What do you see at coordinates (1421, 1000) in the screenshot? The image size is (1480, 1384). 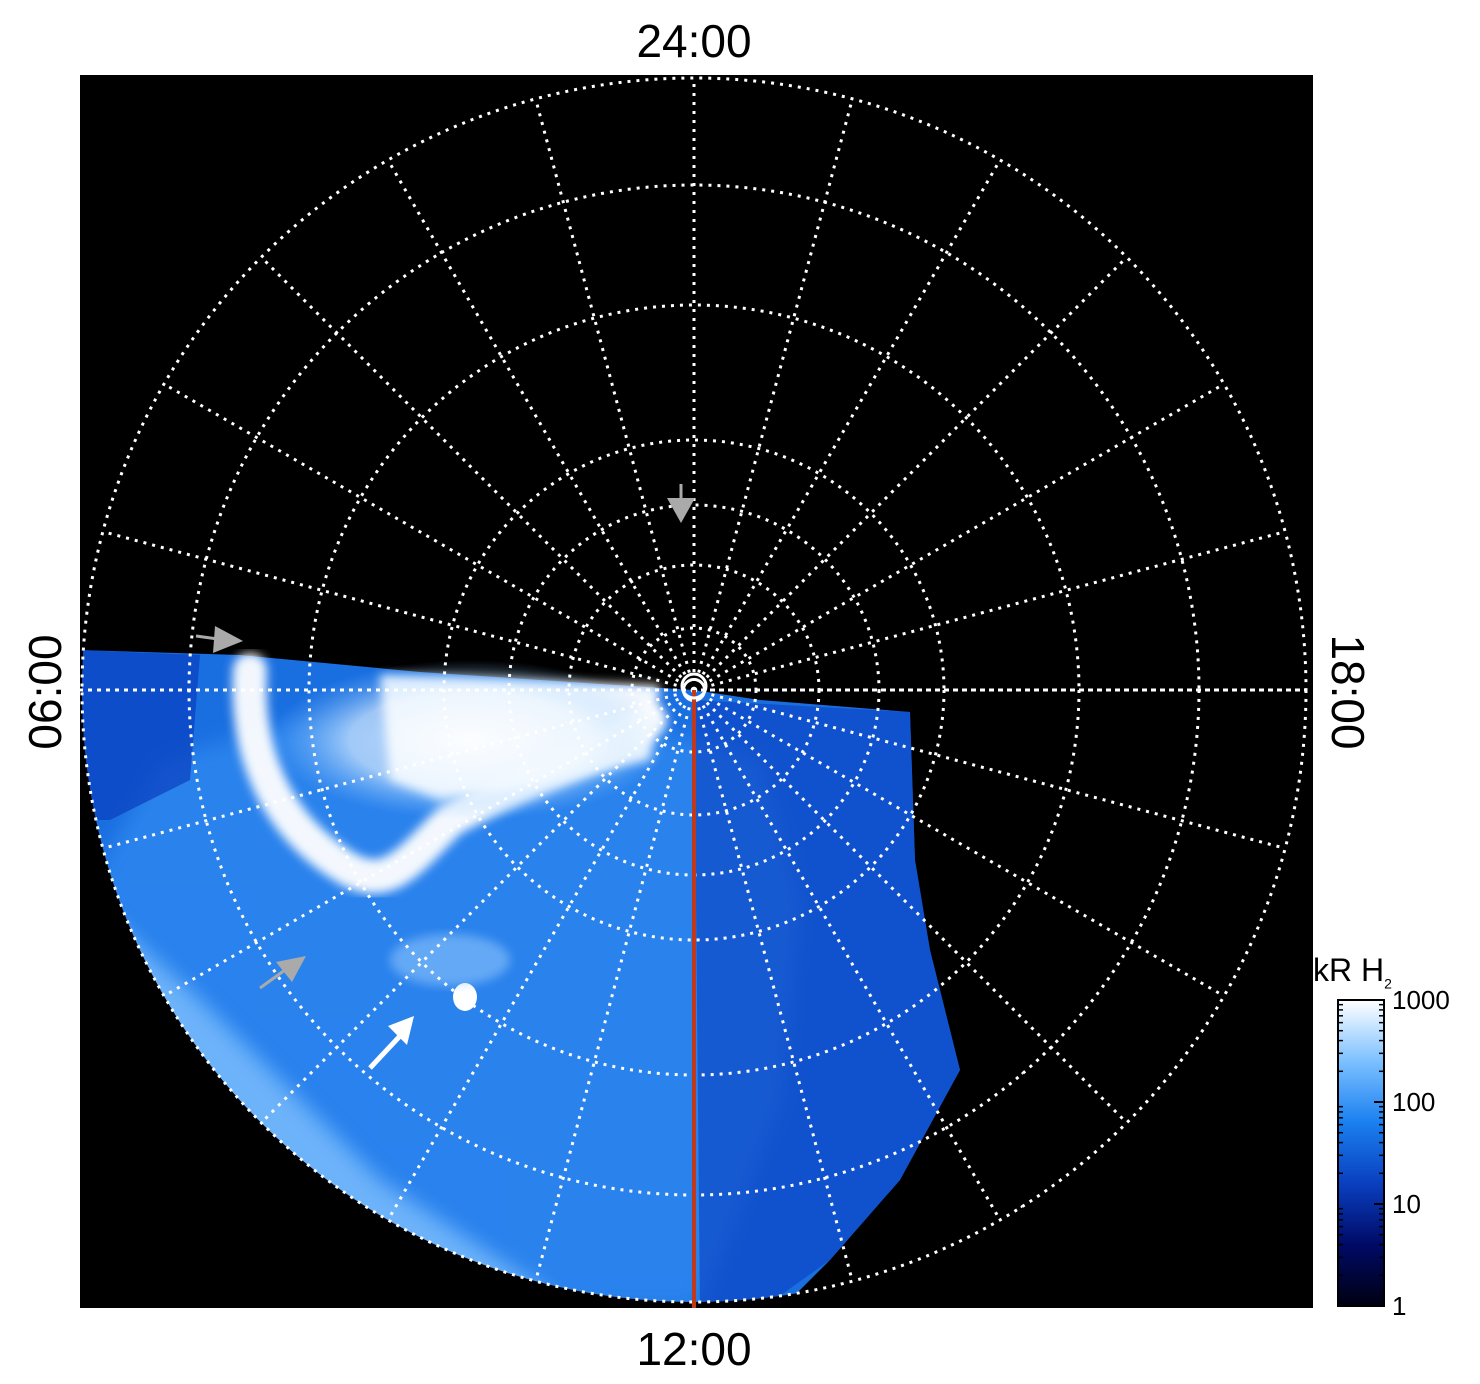 I see `colorbar-tick-label: 1000` at bounding box center [1421, 1000].